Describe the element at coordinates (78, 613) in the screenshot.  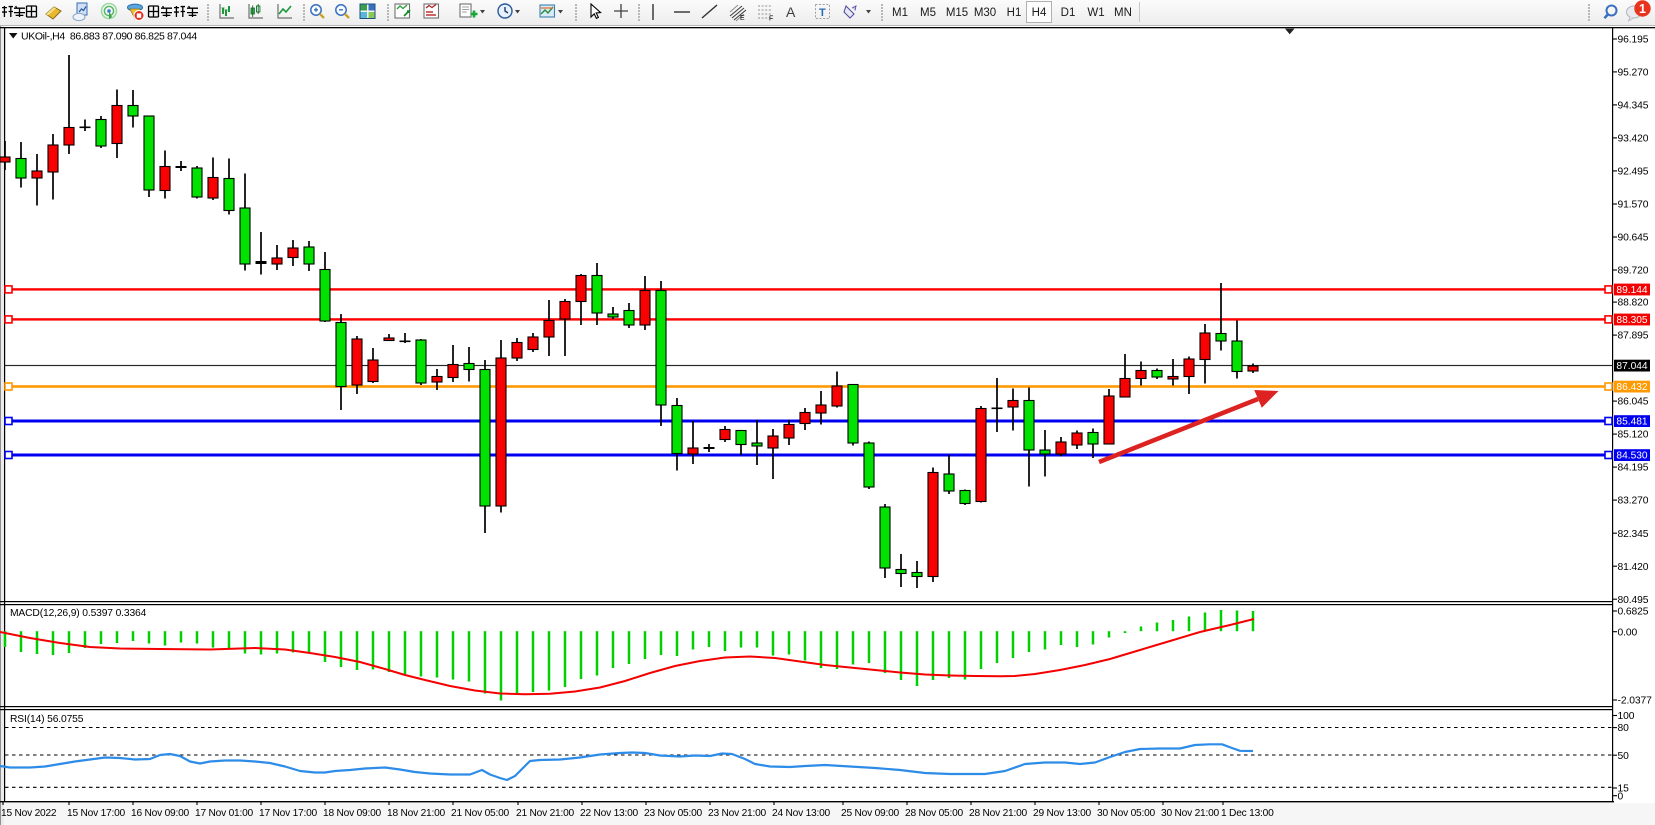
I see `svg-text: MACD(12,26,9) 0.5397 0.3364` at that location.